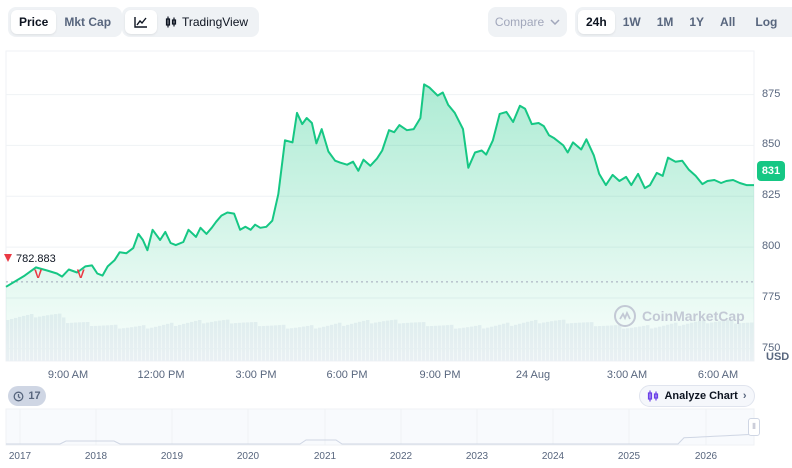  I want to click on x-tick-label: 9:00 PM, so click(440, 375).